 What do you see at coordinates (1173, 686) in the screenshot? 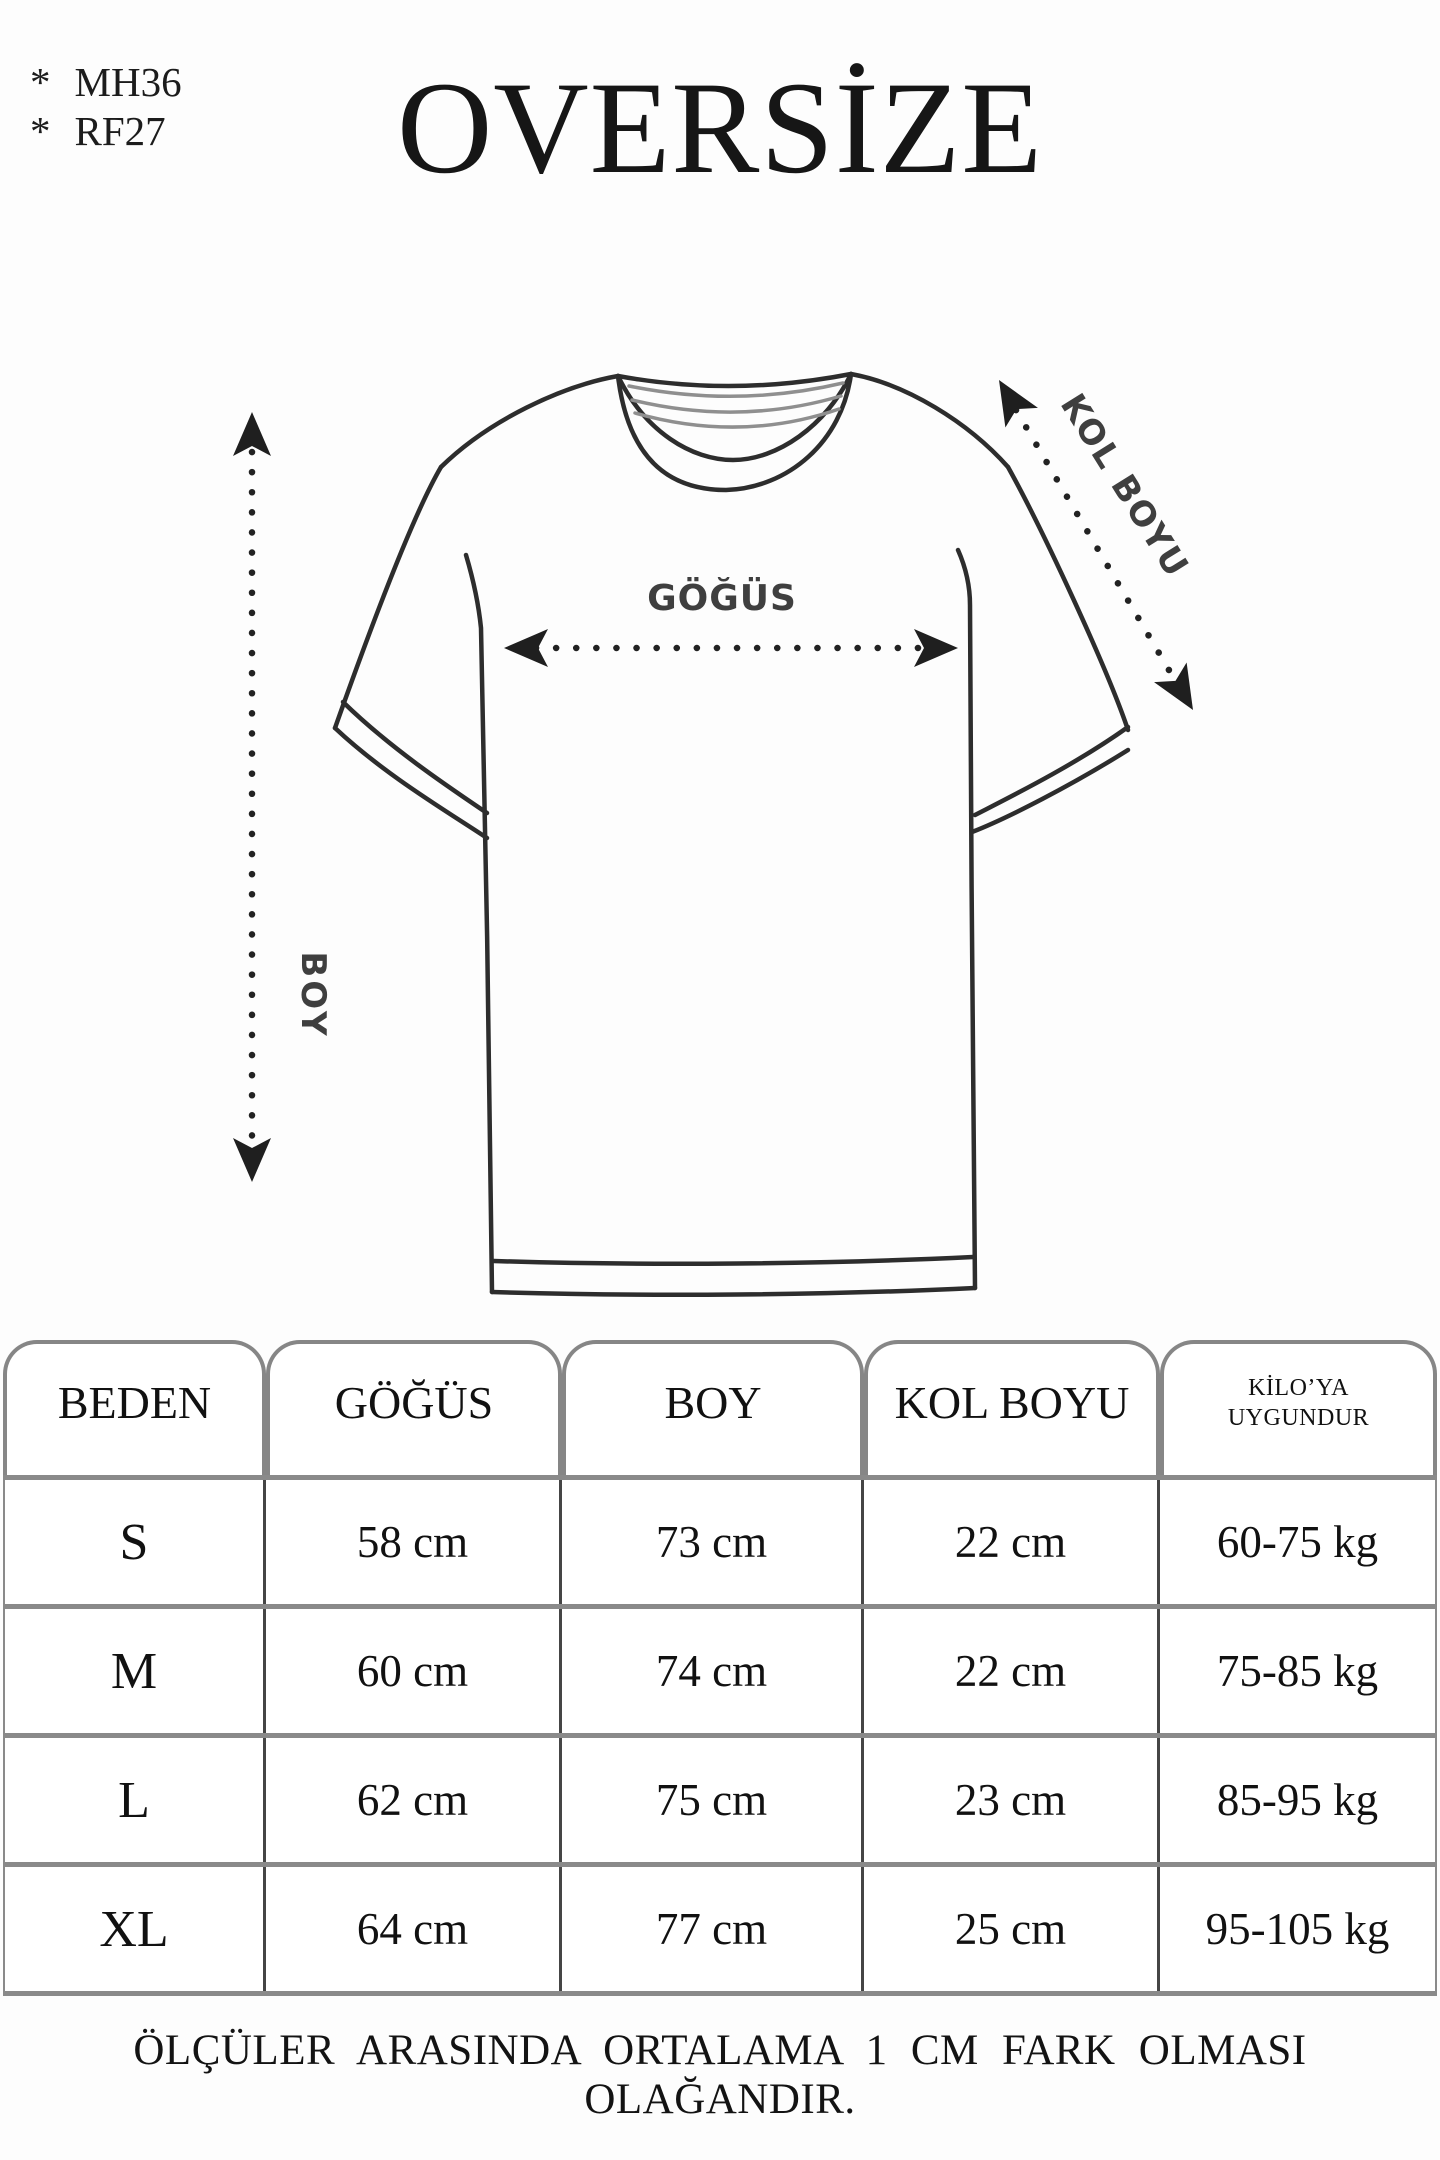
I see `arrow-down-right-icon` at bounding box center [1173, 686].